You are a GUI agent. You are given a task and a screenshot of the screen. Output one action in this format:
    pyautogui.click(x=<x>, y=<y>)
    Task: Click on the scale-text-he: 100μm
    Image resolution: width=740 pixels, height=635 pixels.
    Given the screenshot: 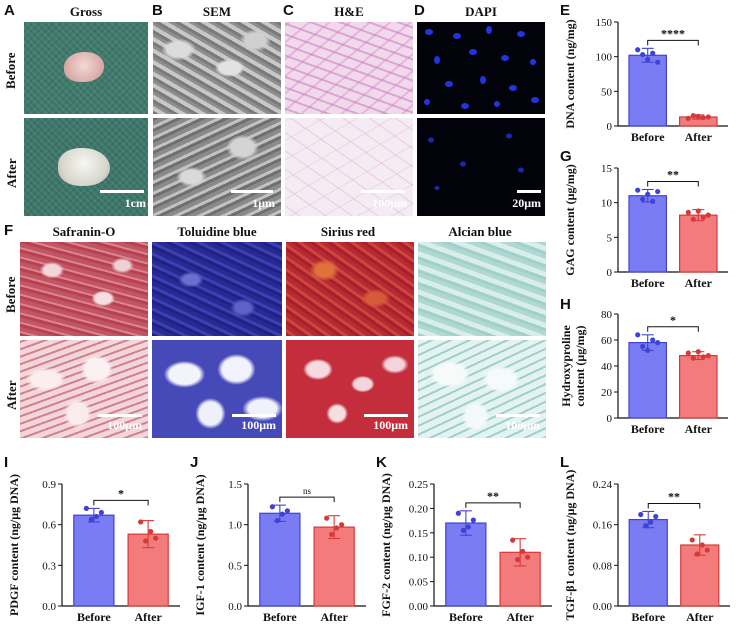 What is the action you would take?
    pyautogui.click(x=389, y=203)
    